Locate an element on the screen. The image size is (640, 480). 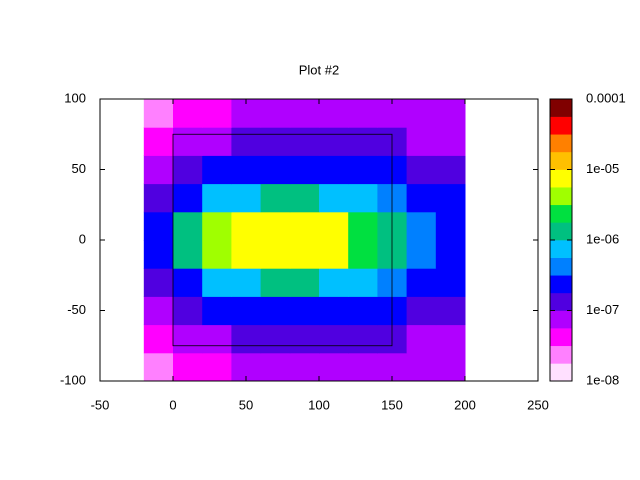
x-tick-label: 200 is located at coordinates (465, 404).